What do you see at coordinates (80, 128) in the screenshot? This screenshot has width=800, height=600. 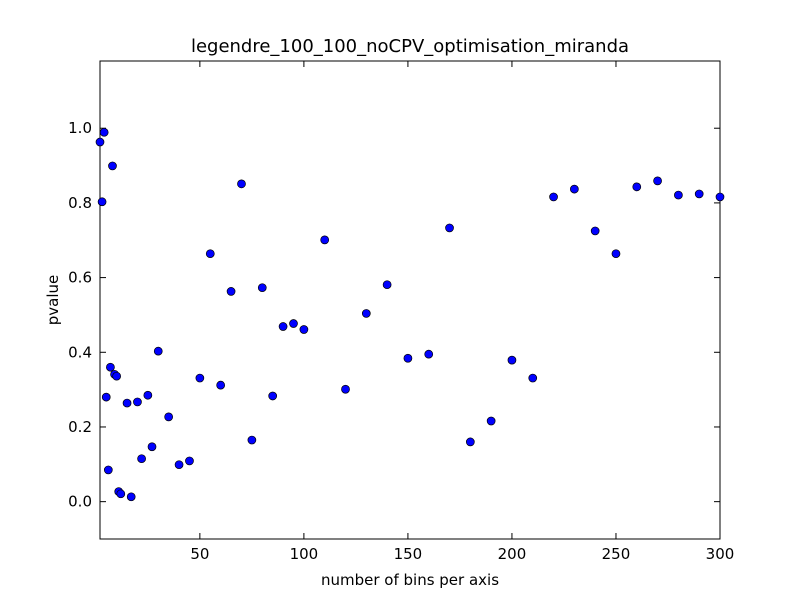 I see `y-tick-label: 1.0` at bounding box center [80, 128].